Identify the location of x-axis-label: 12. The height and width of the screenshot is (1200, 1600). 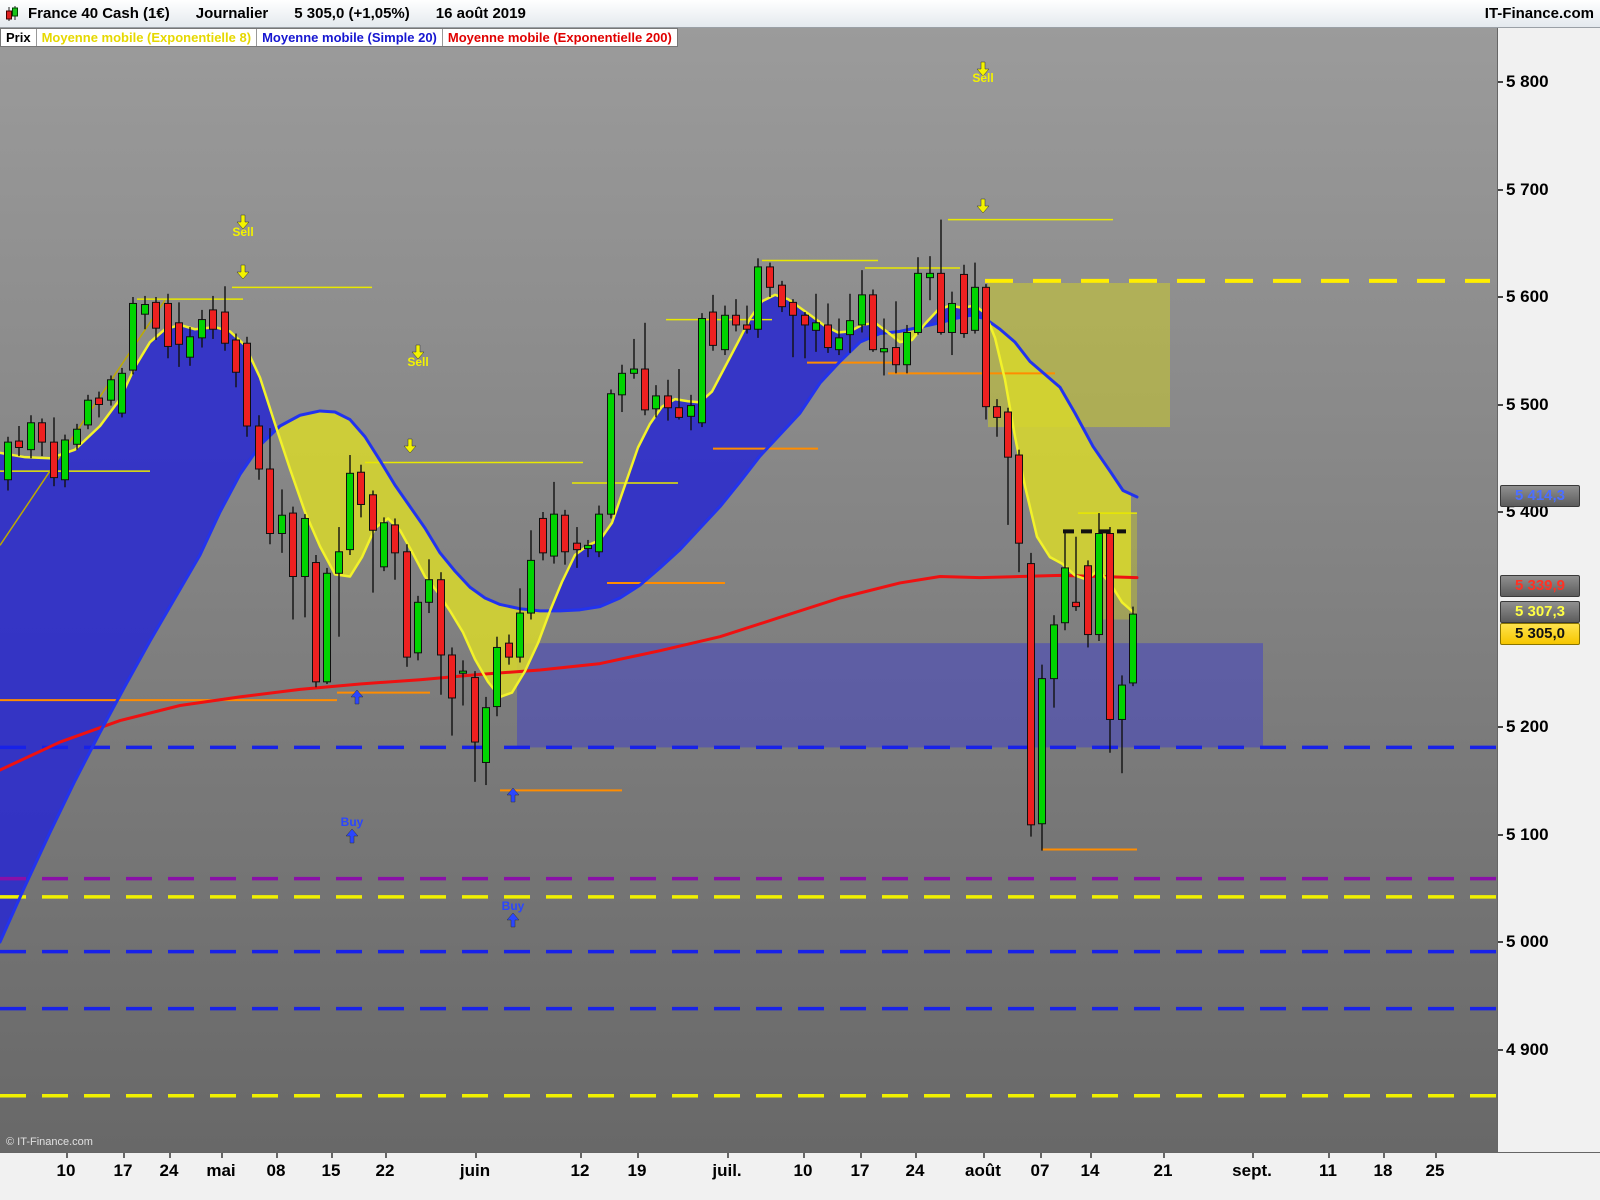
(580, 1170).